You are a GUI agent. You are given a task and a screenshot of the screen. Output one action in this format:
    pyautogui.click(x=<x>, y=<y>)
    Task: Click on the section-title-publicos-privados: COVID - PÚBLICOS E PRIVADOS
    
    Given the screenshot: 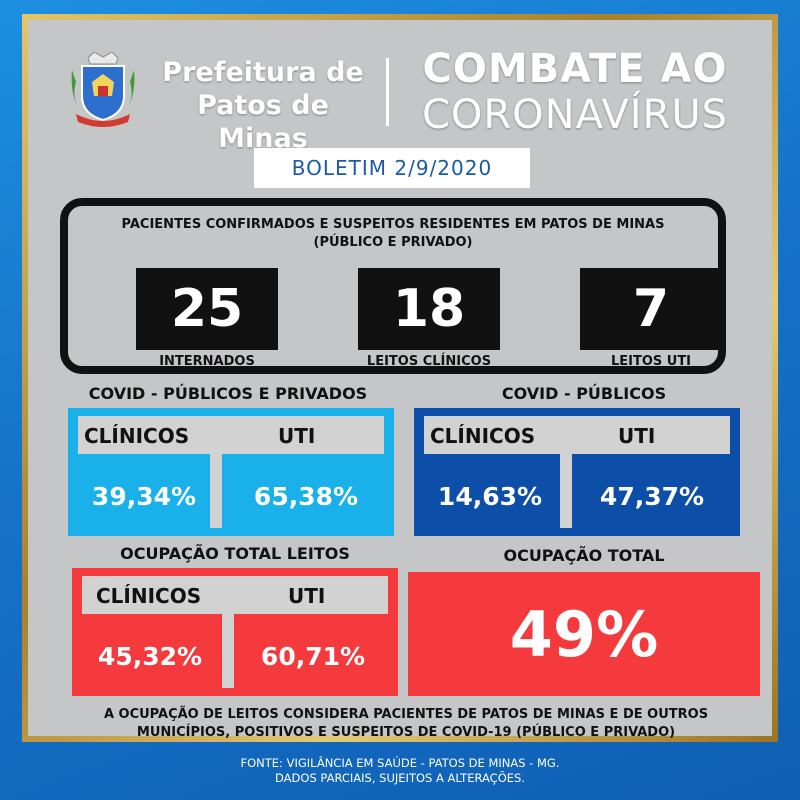 What is the action you would take?
    pyautogui.click(x=228, y=393)
    